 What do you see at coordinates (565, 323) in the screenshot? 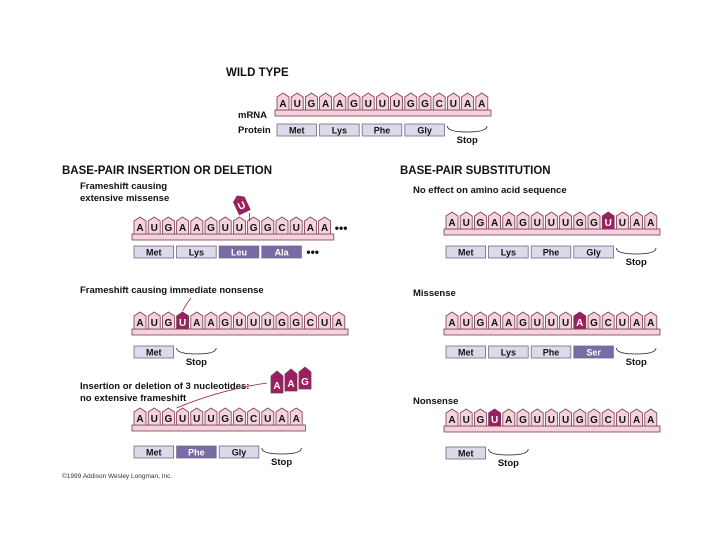
I see `missense-nucleotide-label-8: U` at bounding box center [565, 323].